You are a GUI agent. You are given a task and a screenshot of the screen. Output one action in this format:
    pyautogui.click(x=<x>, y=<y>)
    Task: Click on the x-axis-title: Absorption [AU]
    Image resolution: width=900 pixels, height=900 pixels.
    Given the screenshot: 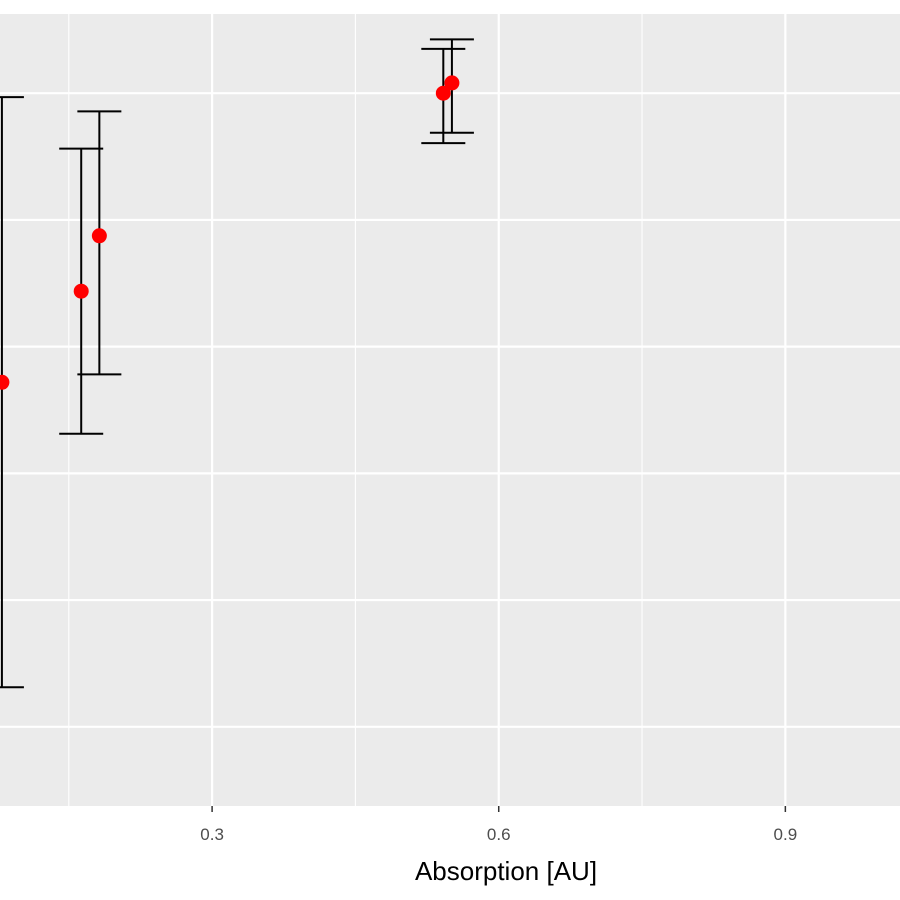 What is the action you would take?
    pyautogui.click(x=506, y=871)
    